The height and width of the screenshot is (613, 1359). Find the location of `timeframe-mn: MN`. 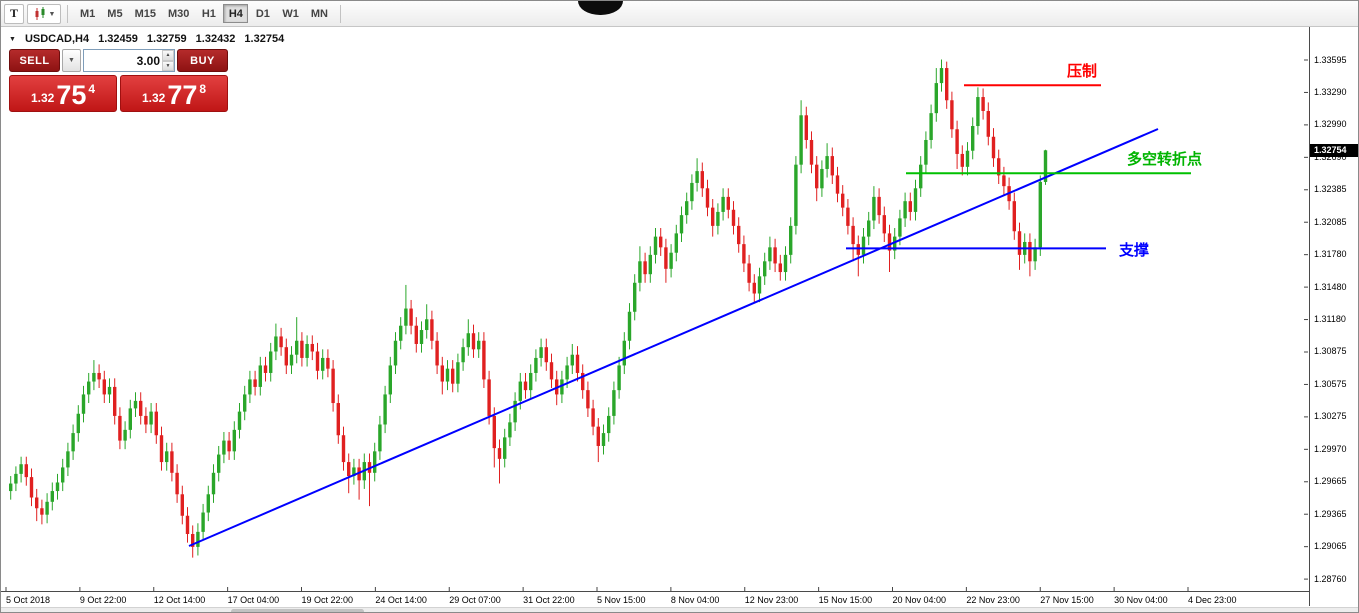

timeframe-mn: MN is located at coordinates (319, 13).